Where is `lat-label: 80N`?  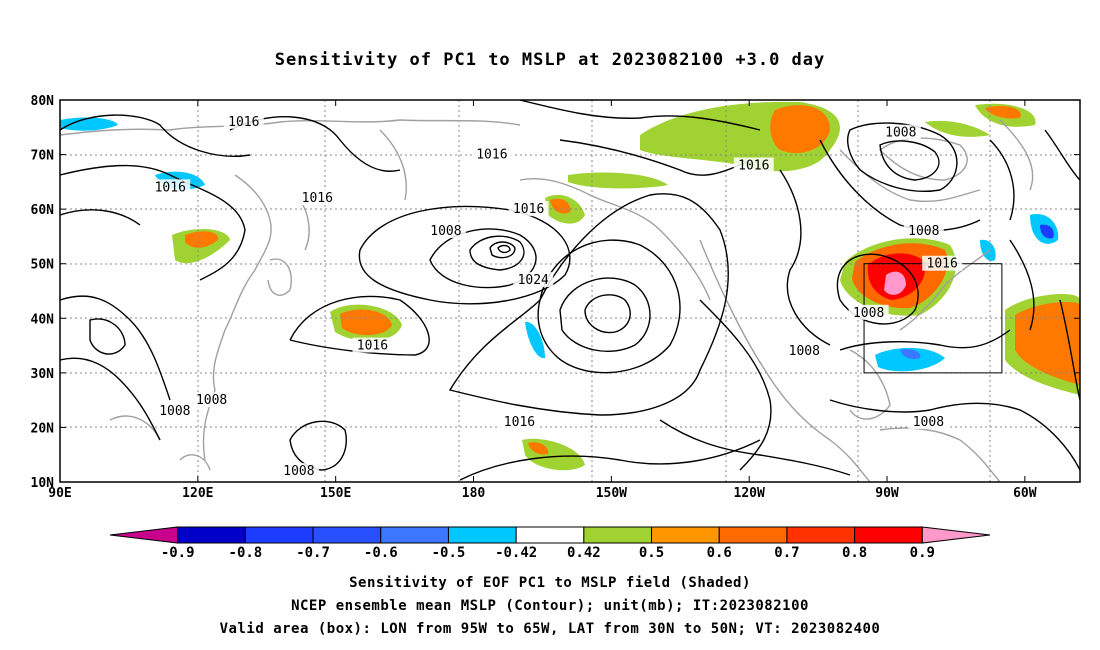
lat-label: 80N is located at coordinates (43, 101).